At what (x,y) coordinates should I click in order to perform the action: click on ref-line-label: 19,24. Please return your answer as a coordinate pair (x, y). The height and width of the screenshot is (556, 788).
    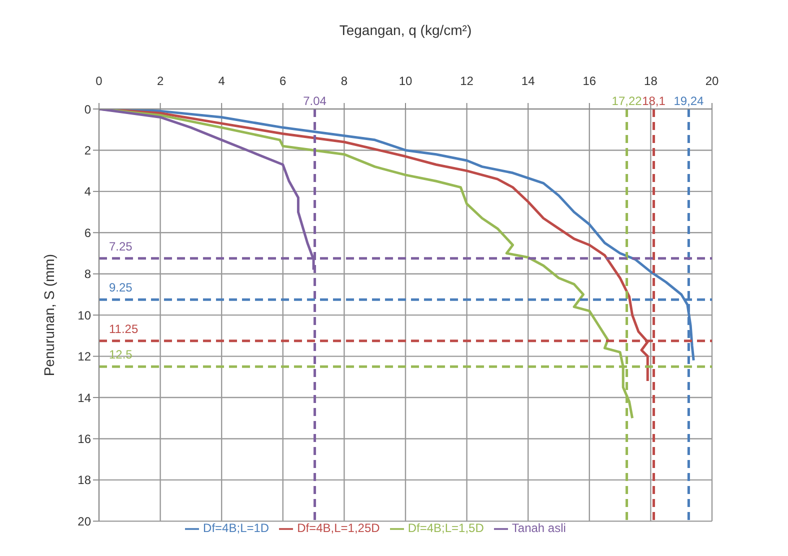
    Looking at the image, I should click on (689, 101).